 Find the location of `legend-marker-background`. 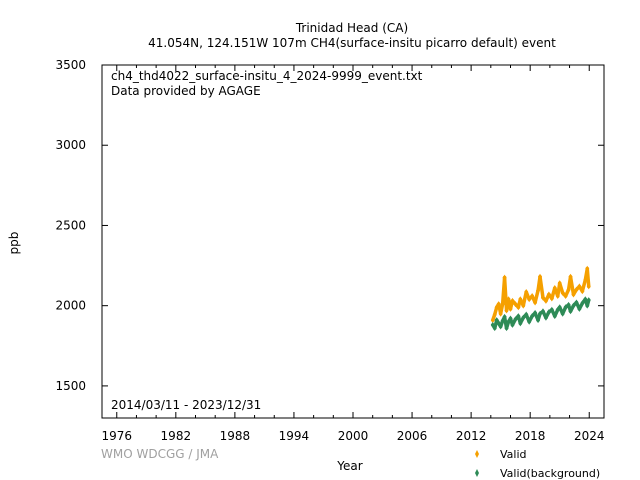

legend-marker-background is located at coordinates (477, 473).